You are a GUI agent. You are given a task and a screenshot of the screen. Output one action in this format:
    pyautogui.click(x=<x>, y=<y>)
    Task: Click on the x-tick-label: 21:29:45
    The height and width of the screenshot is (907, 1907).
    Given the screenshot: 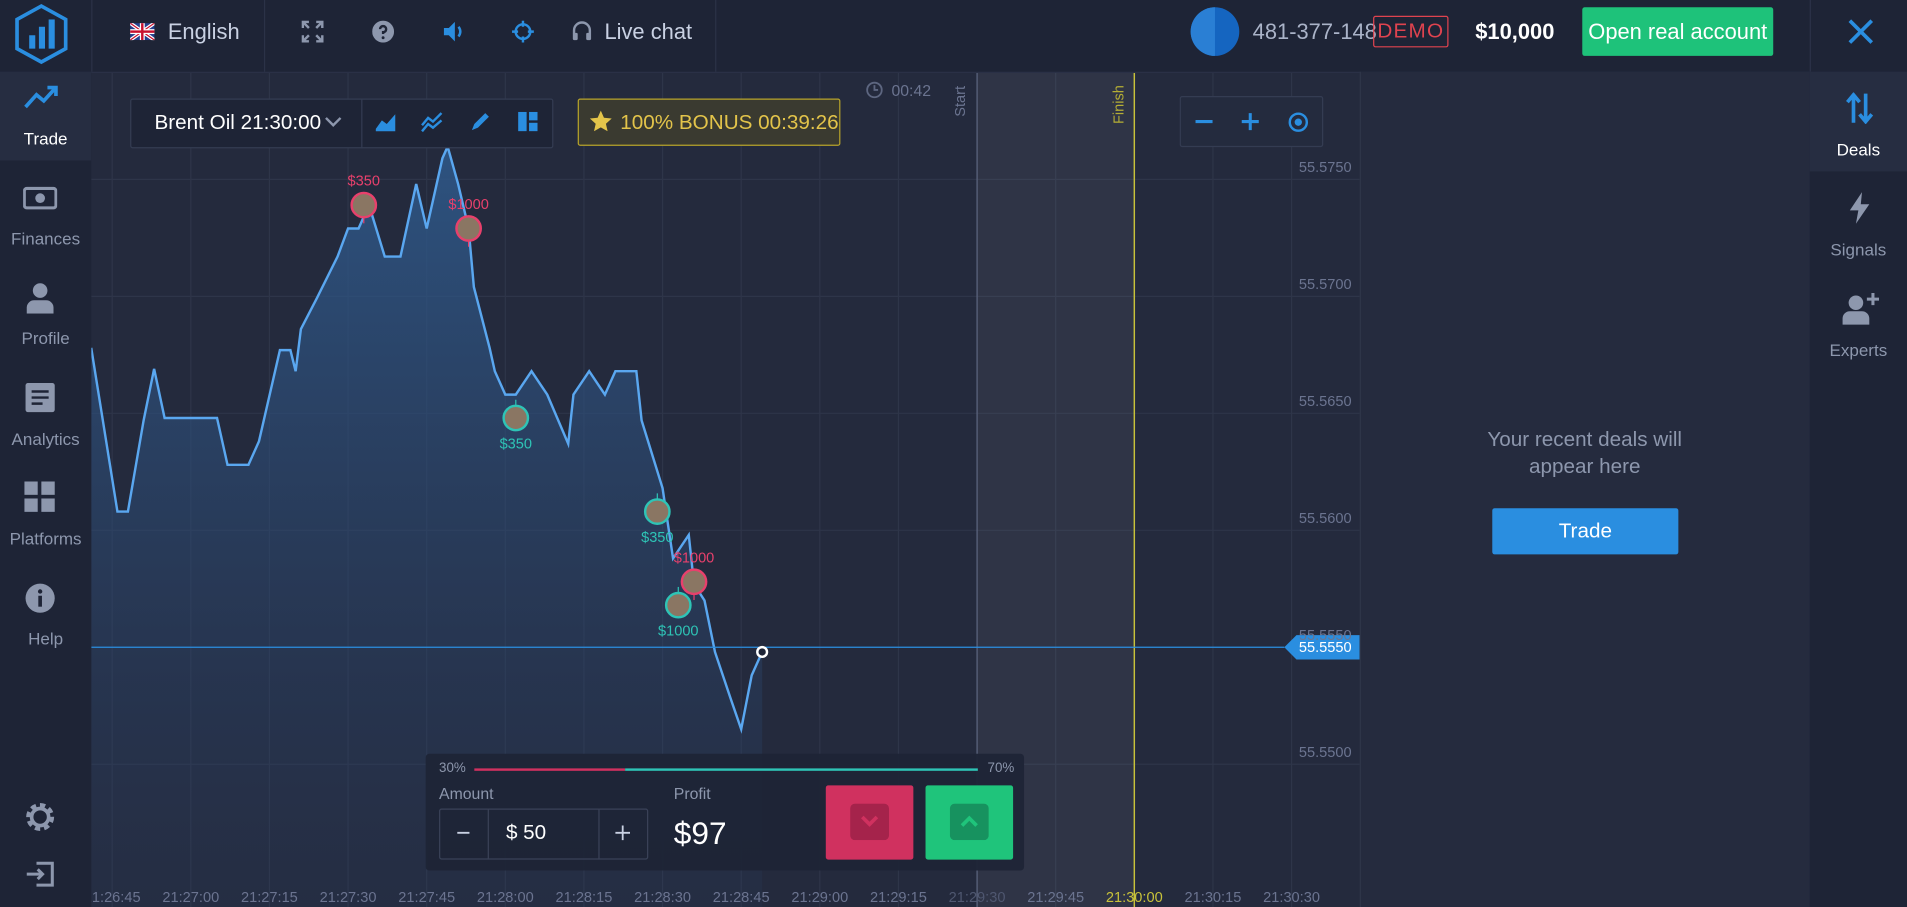 What is the action you would take?
    pyautogui.click(x=1055, y=898)
    